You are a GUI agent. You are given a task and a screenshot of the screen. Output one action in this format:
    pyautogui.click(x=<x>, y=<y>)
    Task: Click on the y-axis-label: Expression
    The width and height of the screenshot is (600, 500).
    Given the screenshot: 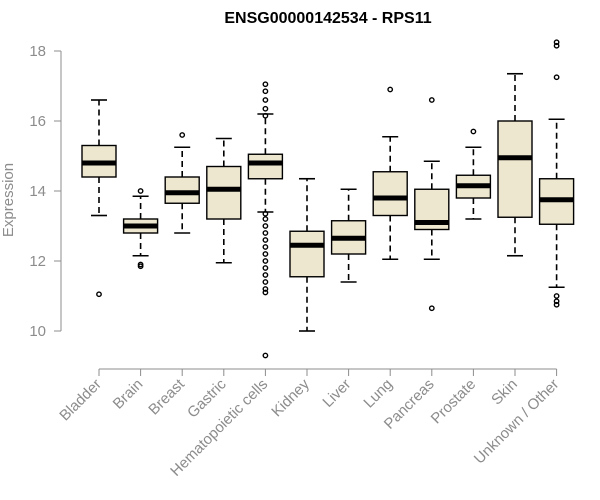 What is the action you would take?
    pyautogui.click(x=8, y=200)
    